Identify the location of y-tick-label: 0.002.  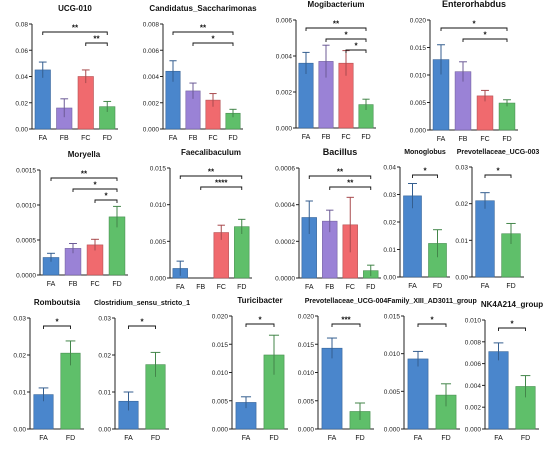
(284, 93).